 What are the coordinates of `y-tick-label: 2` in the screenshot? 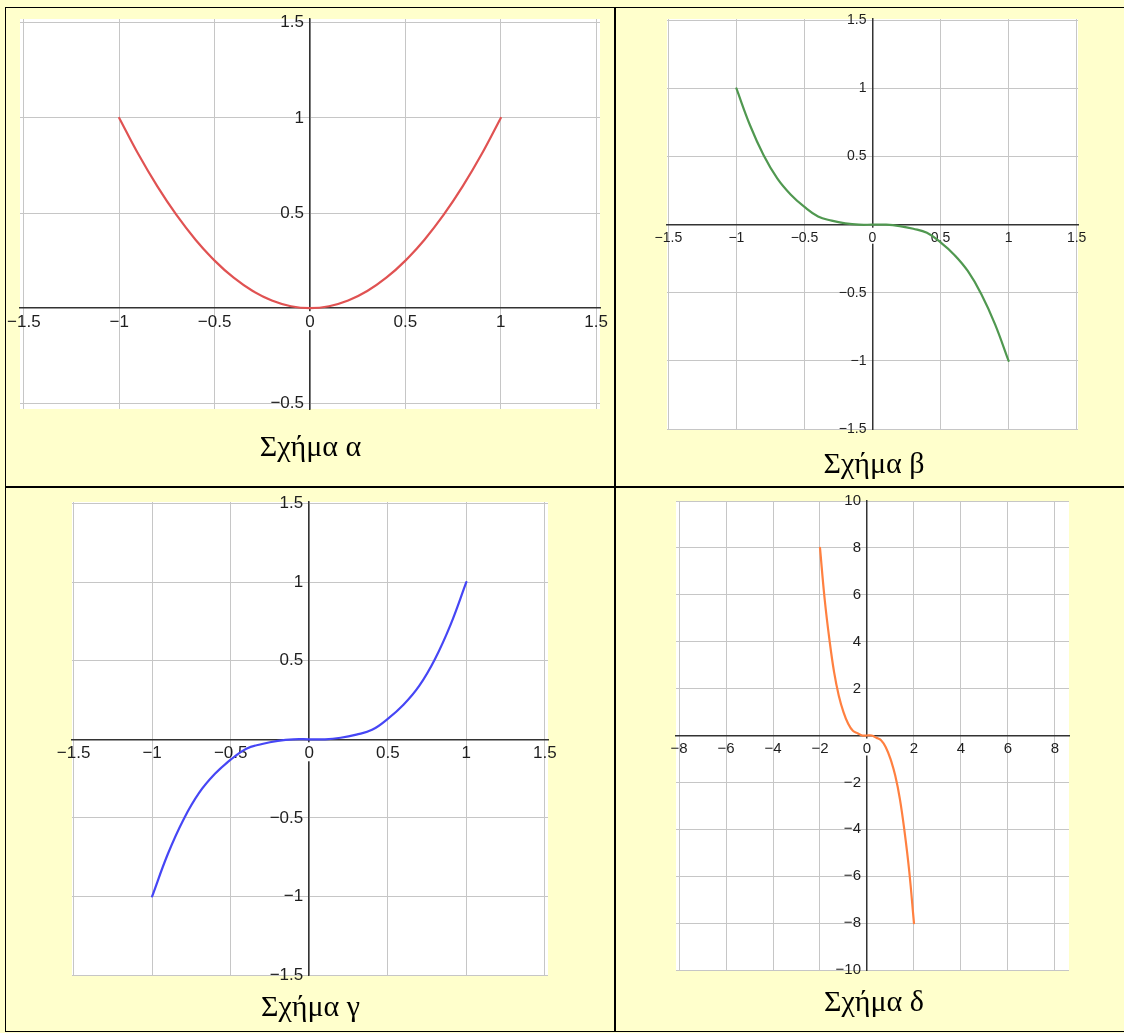 It's located at (856, 687).